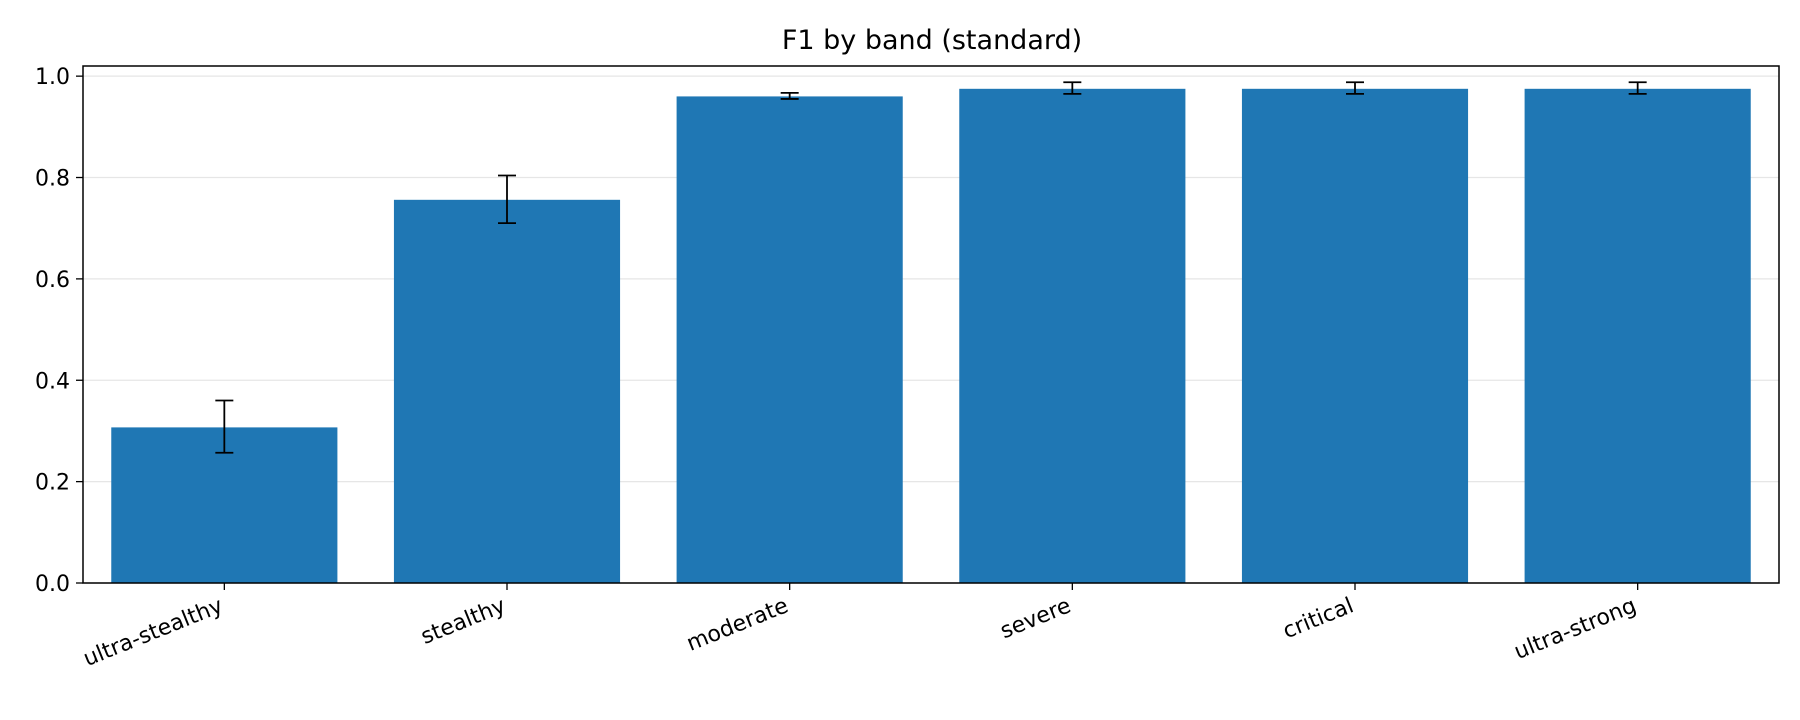 The width and height of the screenshot is (1800, 720). Describe the element at coordinates (1072, 88) in the screenshot. I see `error-bar-severe` at that location.